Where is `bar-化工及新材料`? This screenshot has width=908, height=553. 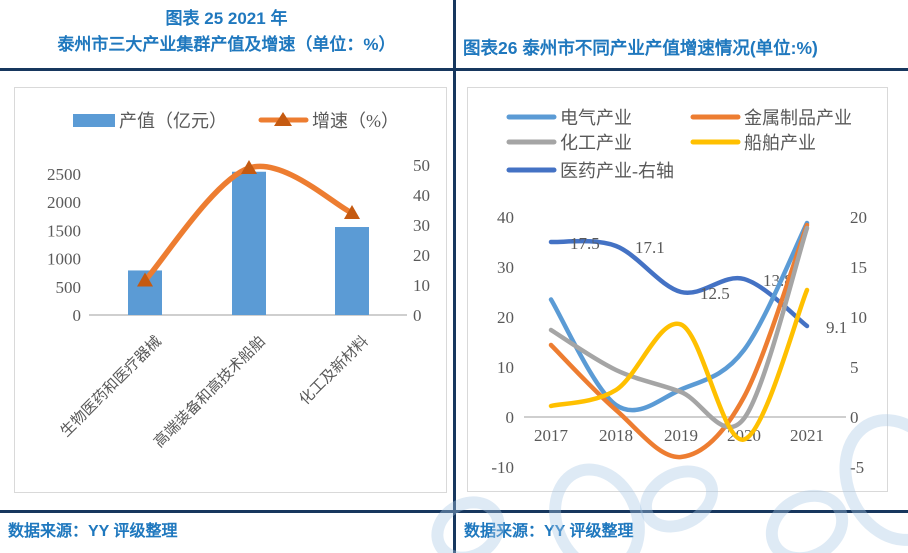 bar-化工及新材料 is located at coordinates (352, 271).